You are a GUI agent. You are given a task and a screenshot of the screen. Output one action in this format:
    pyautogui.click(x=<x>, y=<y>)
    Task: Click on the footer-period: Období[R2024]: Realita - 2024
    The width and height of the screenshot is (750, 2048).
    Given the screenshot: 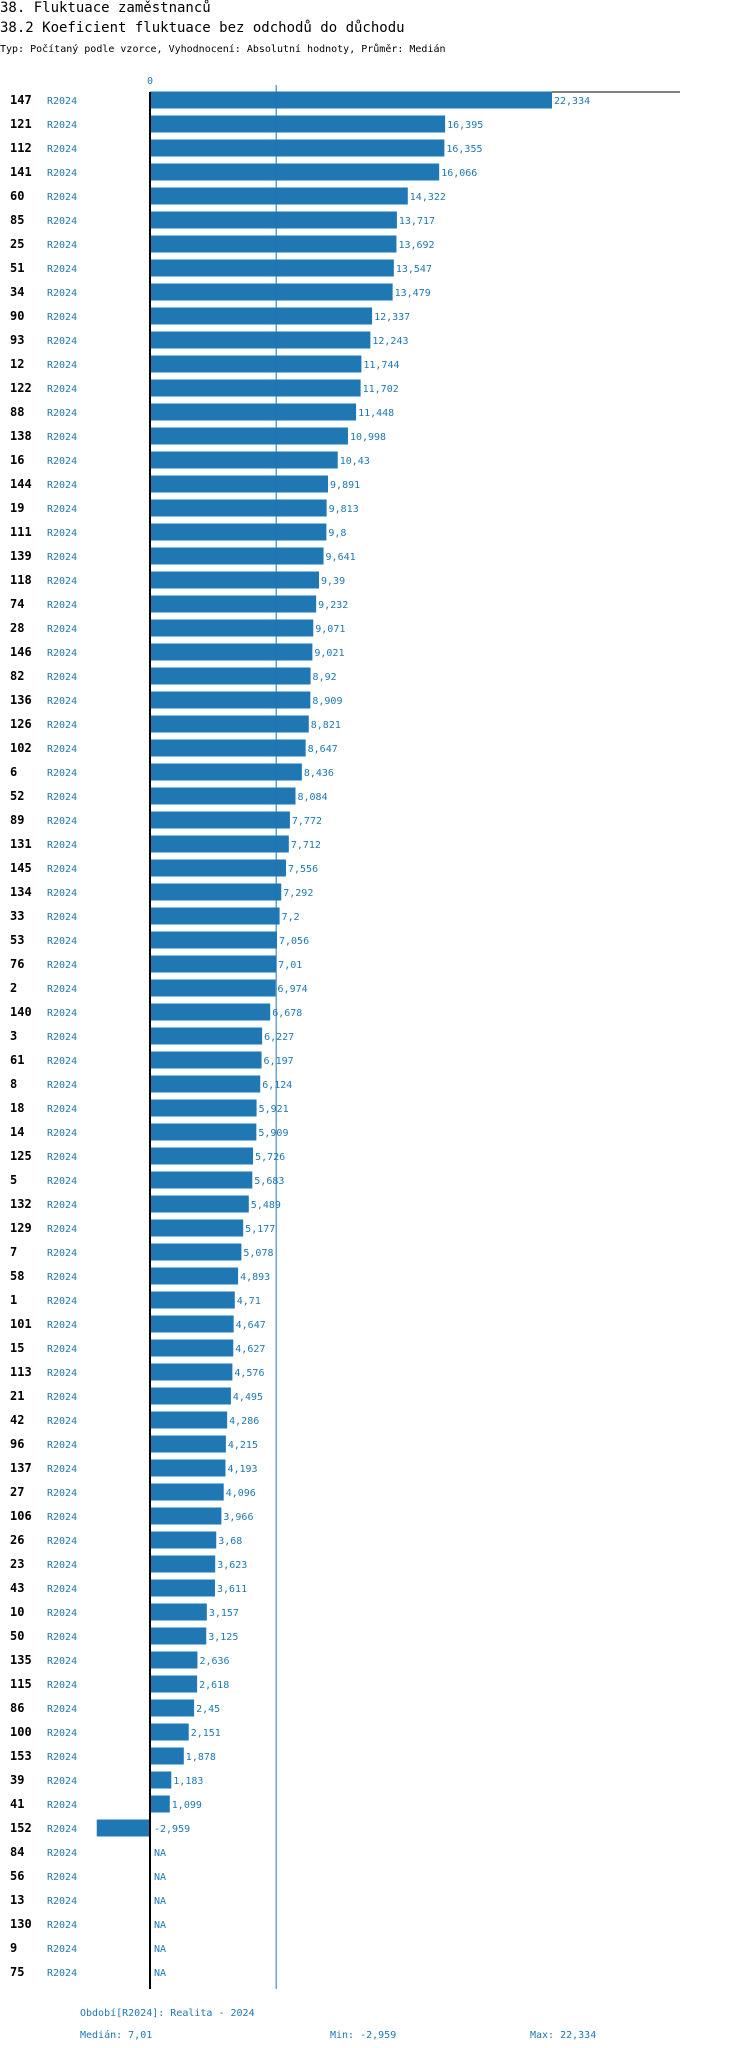 What is the action you would take?
    pyautogui.click(x=167, y=2013)
    